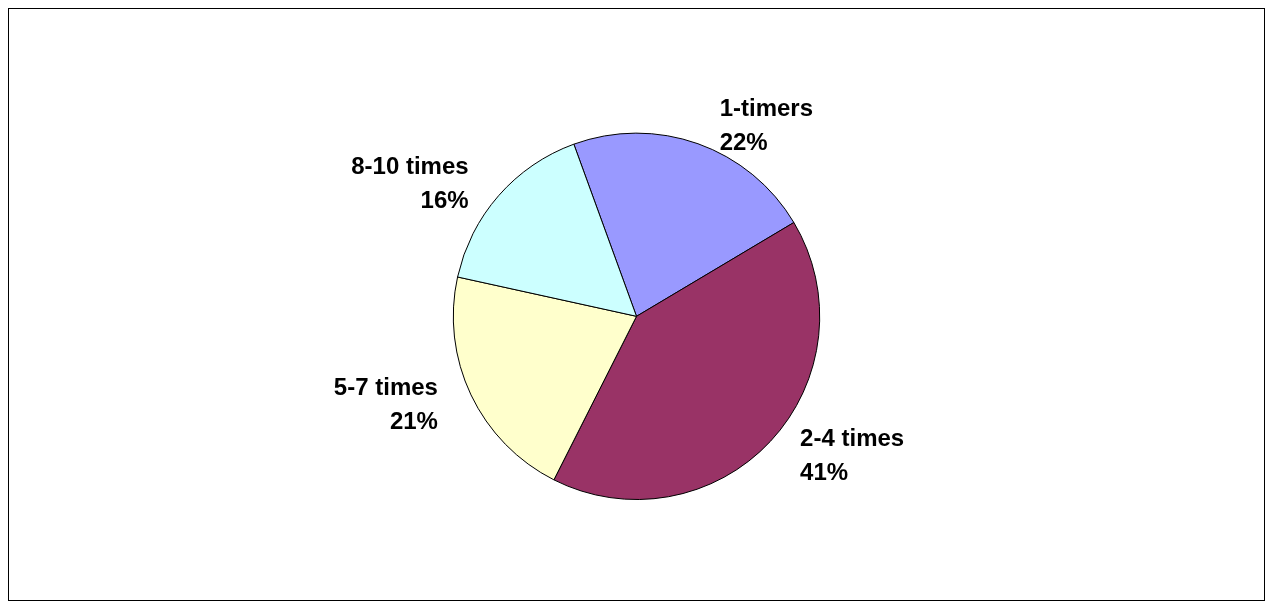 The image size is (1275, 613). I want to click on data-label: 22%, so click(743, 142).